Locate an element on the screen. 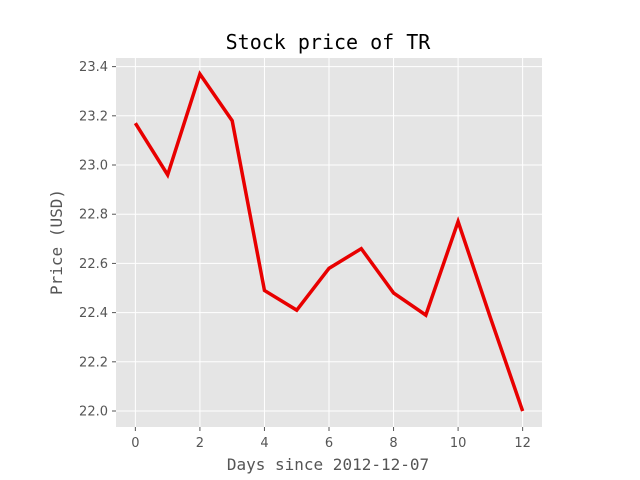 The width and height of the screenshot is (640, 480). x-tick-label: 0 is located at coordinates (135, 443).